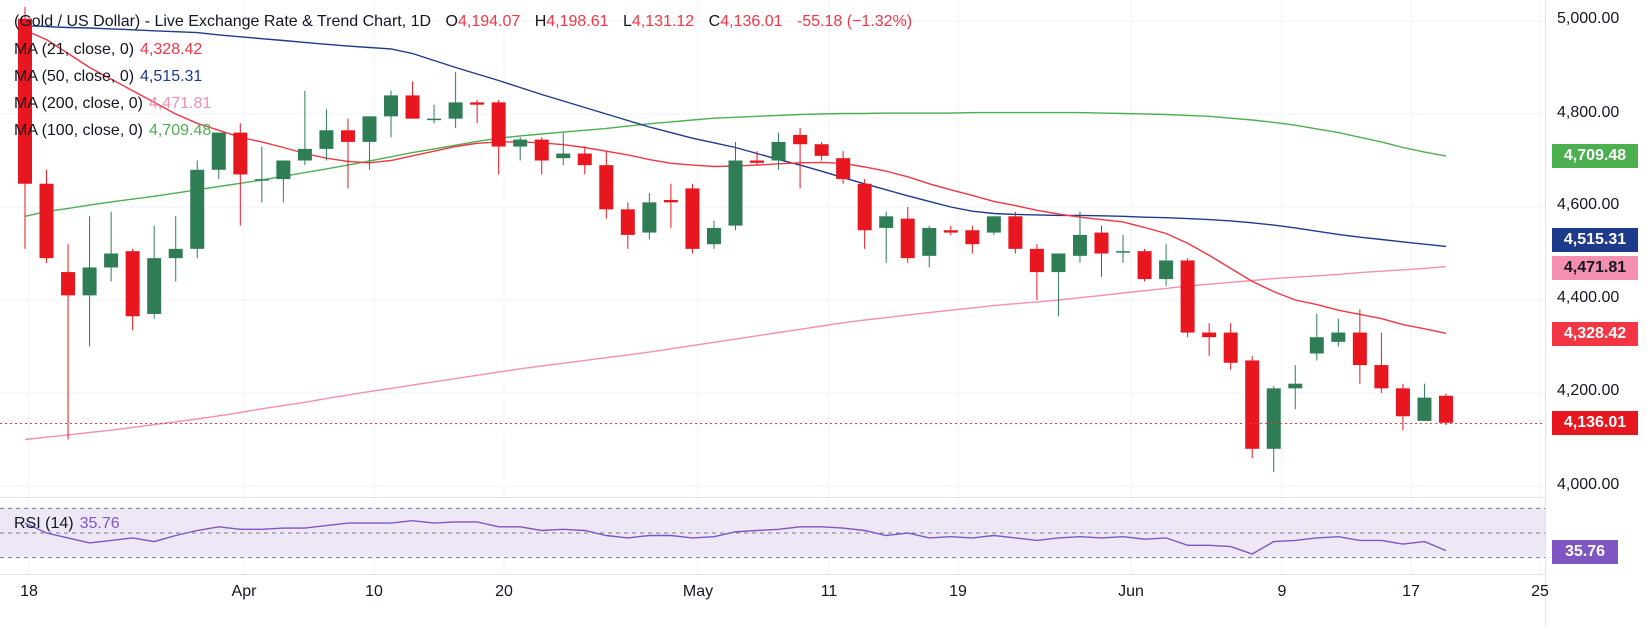  What do you see at coordinates (1595, 240) in the screenshot?
I see `tag-ma50: 4,515.31` at bounding box center [1595, 240].